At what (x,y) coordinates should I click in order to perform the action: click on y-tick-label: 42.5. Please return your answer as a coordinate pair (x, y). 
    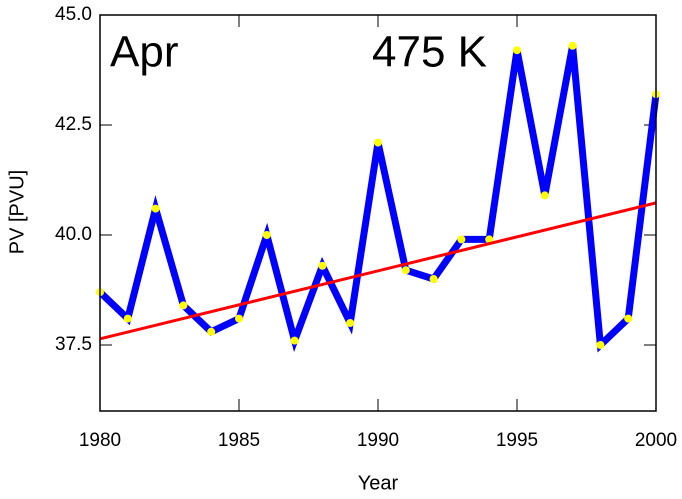
    Looking at the image, I should click on (73, 124).